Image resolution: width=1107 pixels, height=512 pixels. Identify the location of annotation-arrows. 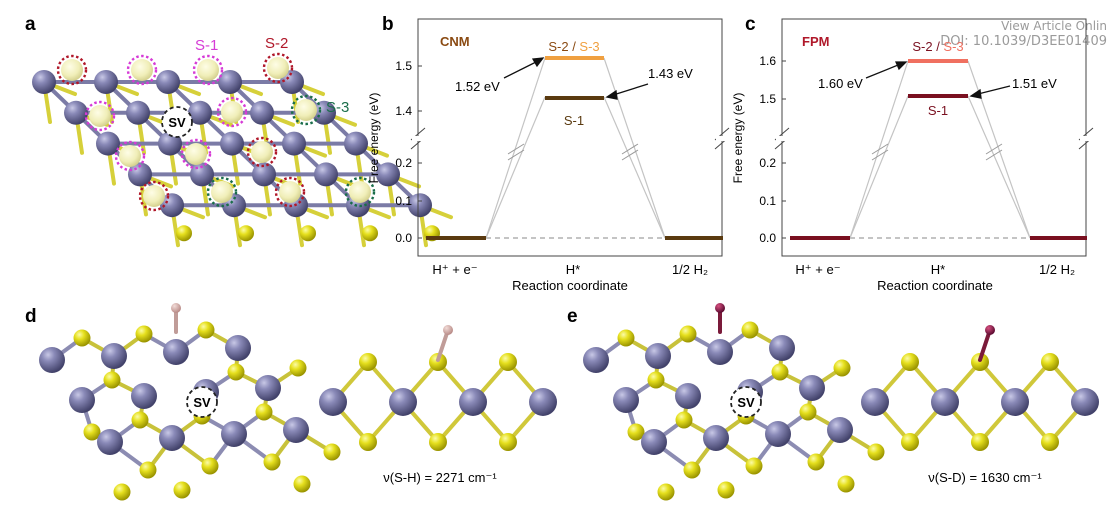
(576, 78).